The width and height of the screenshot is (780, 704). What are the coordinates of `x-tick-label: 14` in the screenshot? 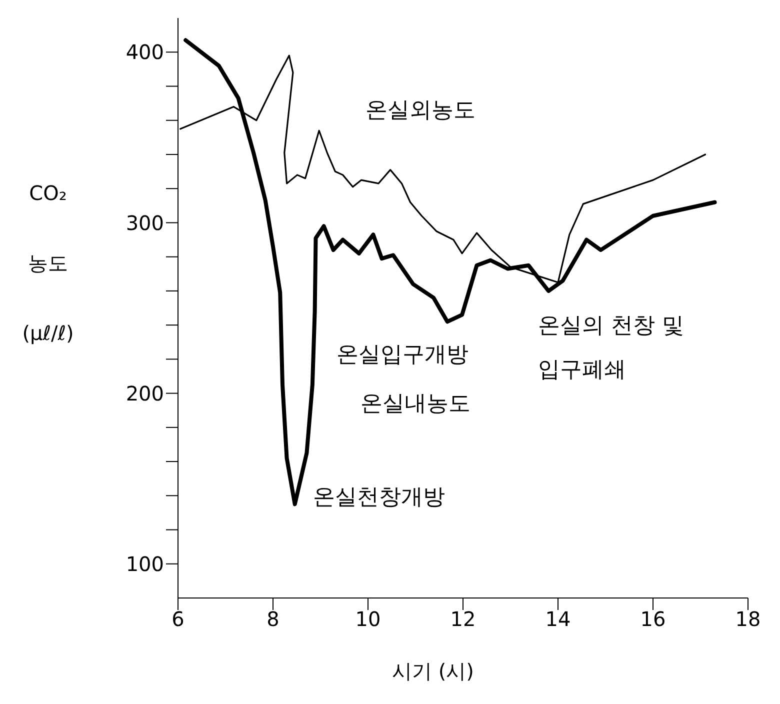 It's located at (558, 619).